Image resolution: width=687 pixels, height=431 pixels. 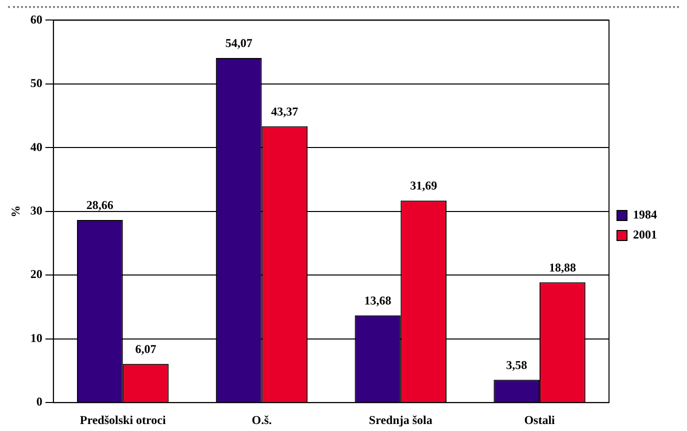 What do you see at coordinates (562, 267) in the screenshot?
I see `data-label: 18,88` at bounding box center [562, 267].